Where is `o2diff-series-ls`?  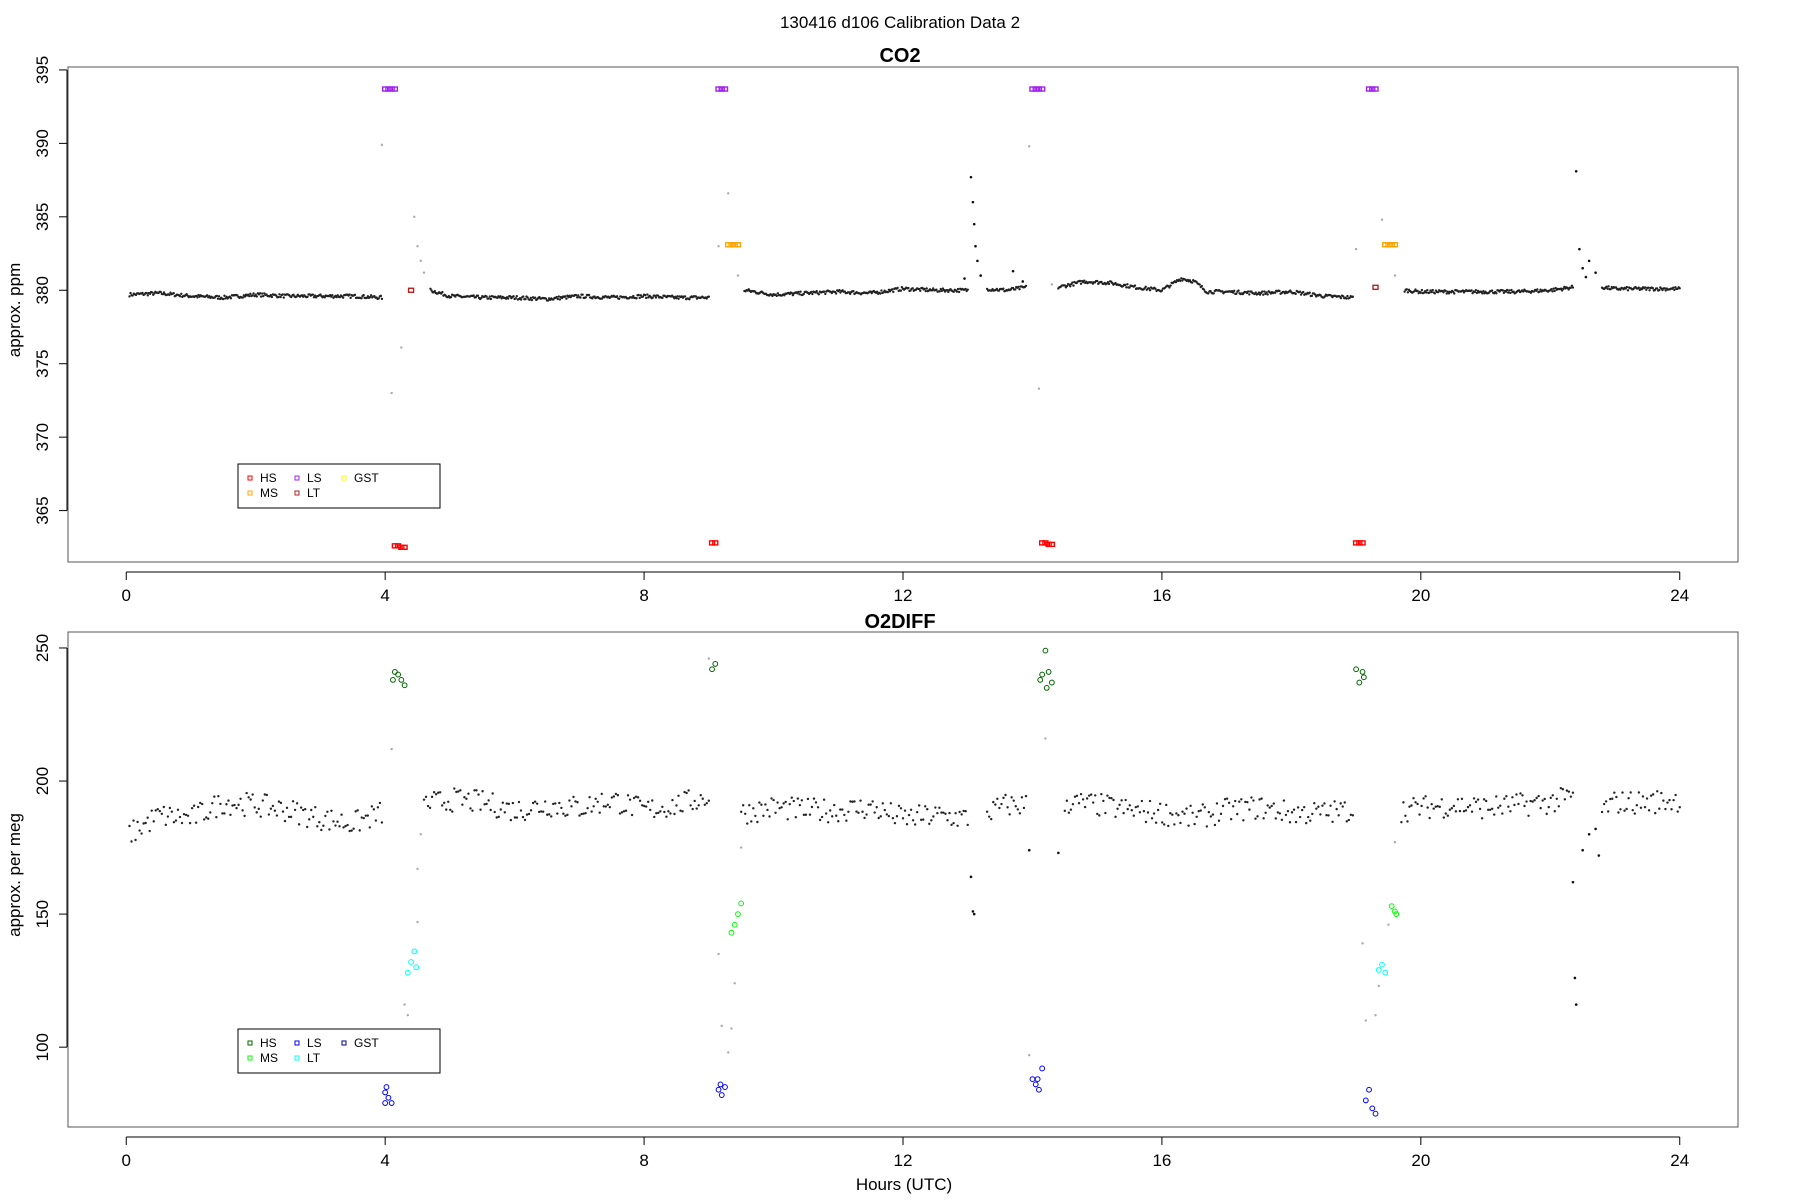 o2diff-series-ls is located at coordinates (880, 1091).